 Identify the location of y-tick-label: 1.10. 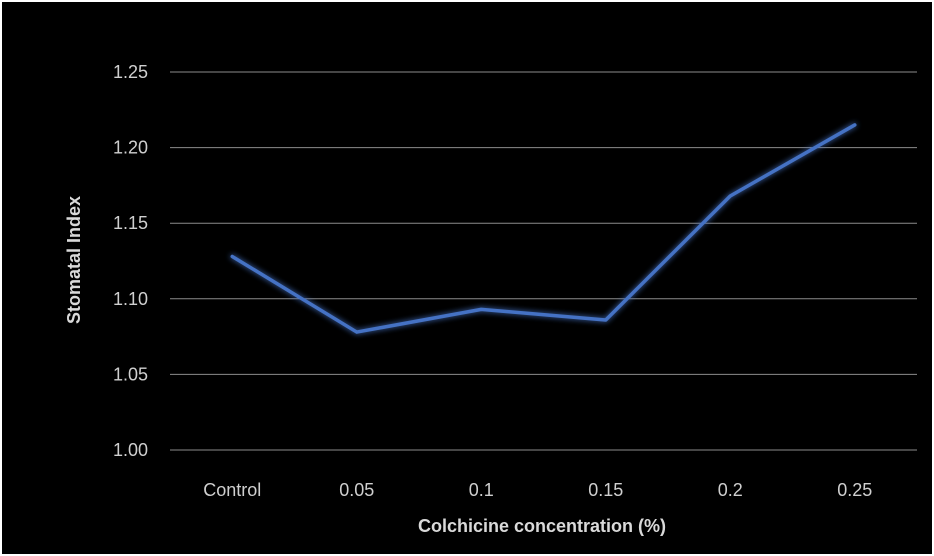
(130, 299).